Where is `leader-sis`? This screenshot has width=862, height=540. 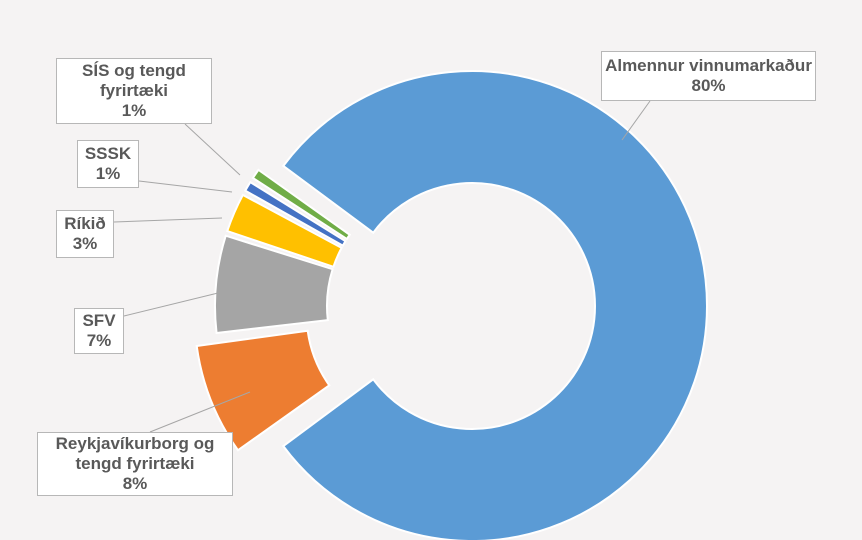
leader-sis is located at coordinates (212, 149).